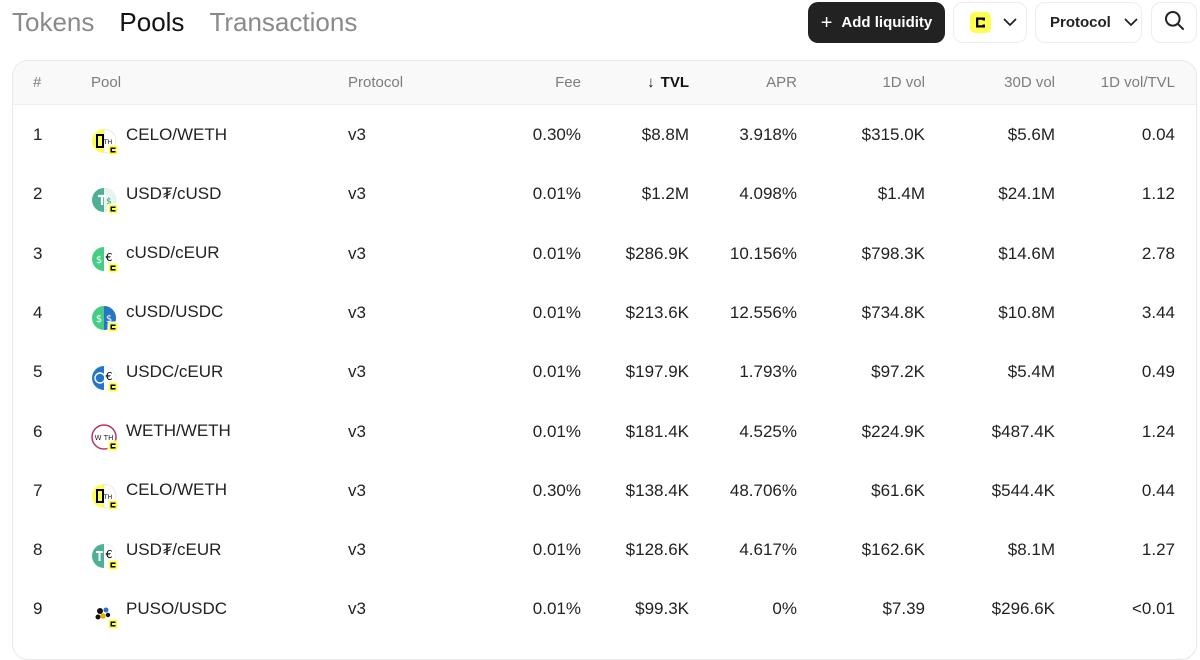 Image resolution: width=1200 pixels, height=660 pixels. What do you see at coordinates (105, 612) in the screenshot?
I see `puso-usdc-pair-icon` at bounding box center [105, 612].